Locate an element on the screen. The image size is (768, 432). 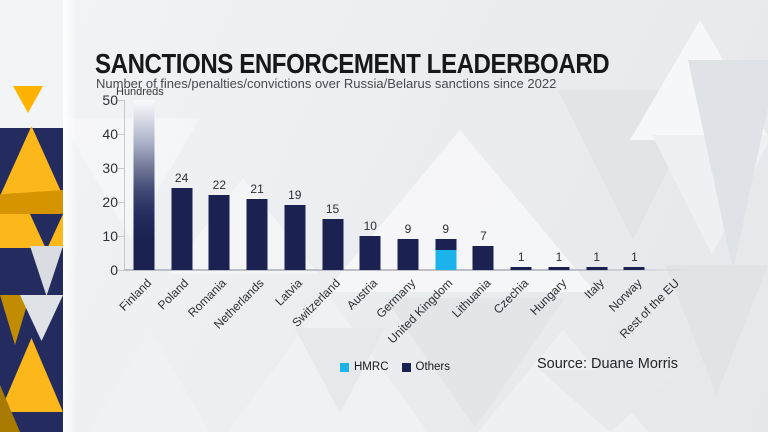
source-credit: Source: Duane Morris is located at coordinates (608, 364).